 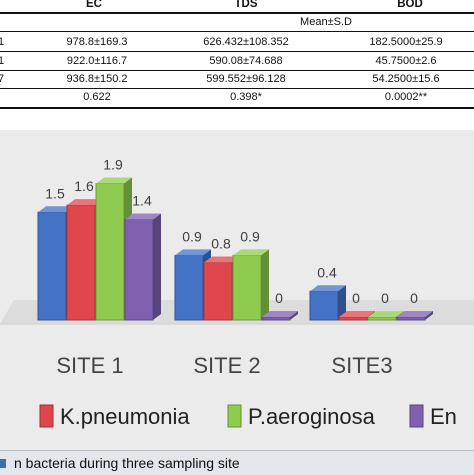 What do you see at coordinates (246, 42) in the screenshot?
I see `cell-tds: 626.432±108.352` at bounding box center [246, 42].